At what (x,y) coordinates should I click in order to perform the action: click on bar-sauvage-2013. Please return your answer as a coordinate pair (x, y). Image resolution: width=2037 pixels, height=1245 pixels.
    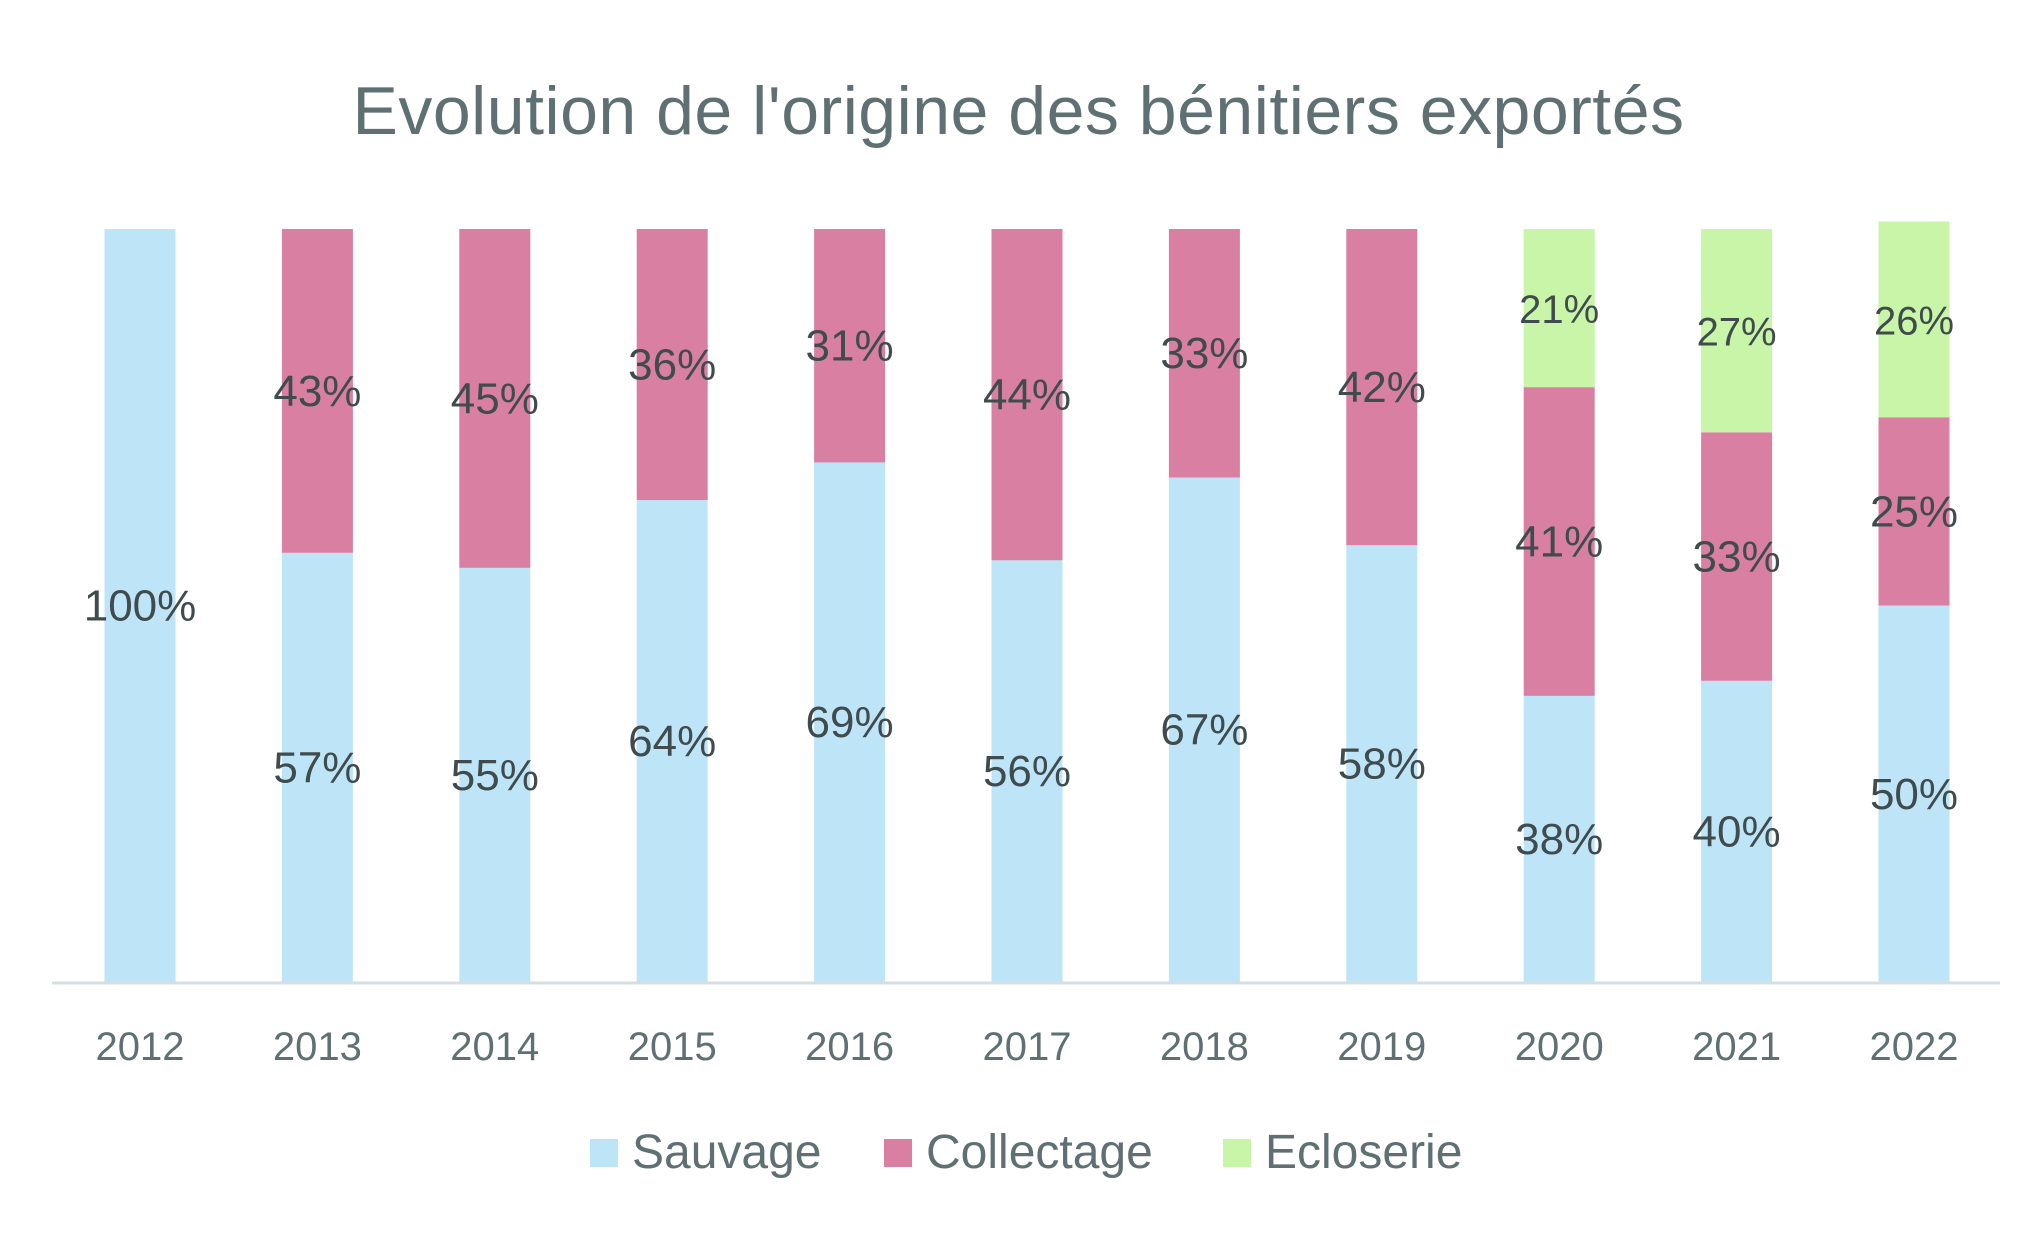
    Looking at the image, I should click on (317, 767).